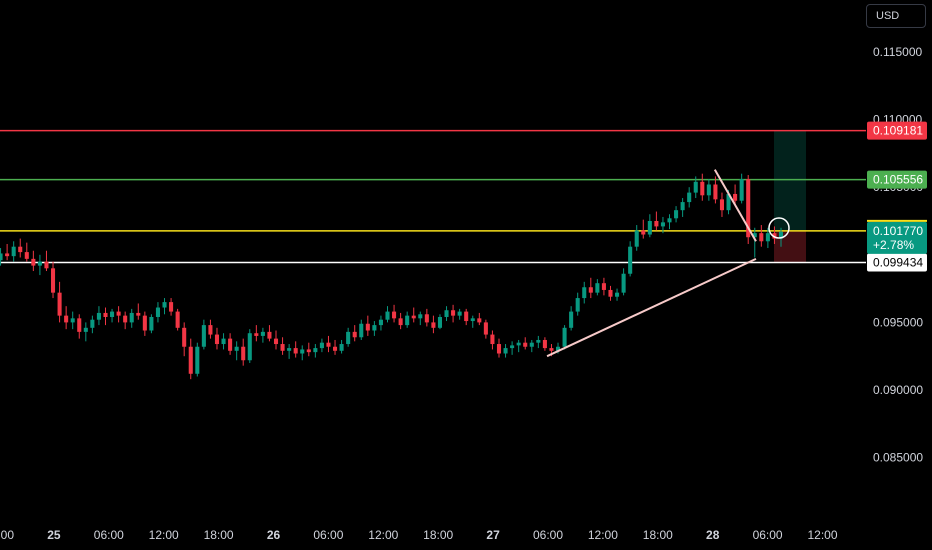 Image resolution: width=932 pixels, height=550 pixels. Describe the element at coordinates (779, 228) in the screenshot. I see `apex-circle-marker` at that location.